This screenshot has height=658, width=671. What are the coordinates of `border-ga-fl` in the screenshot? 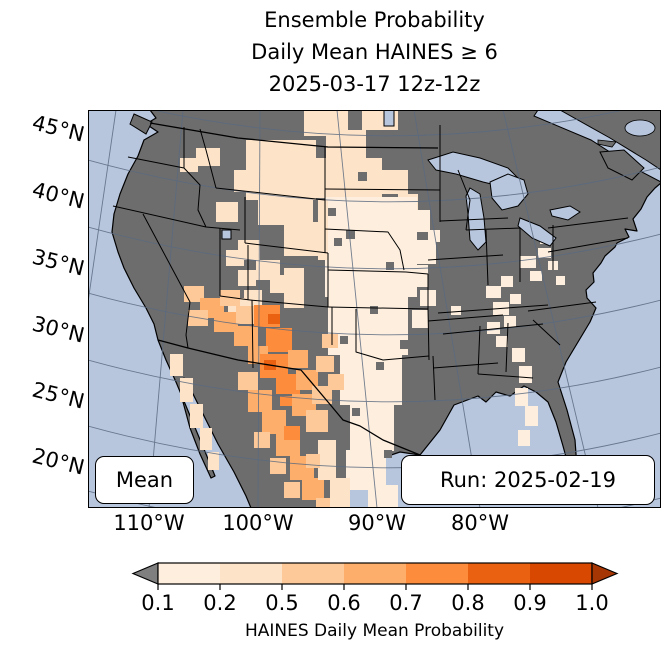 It's located at (505, 376).